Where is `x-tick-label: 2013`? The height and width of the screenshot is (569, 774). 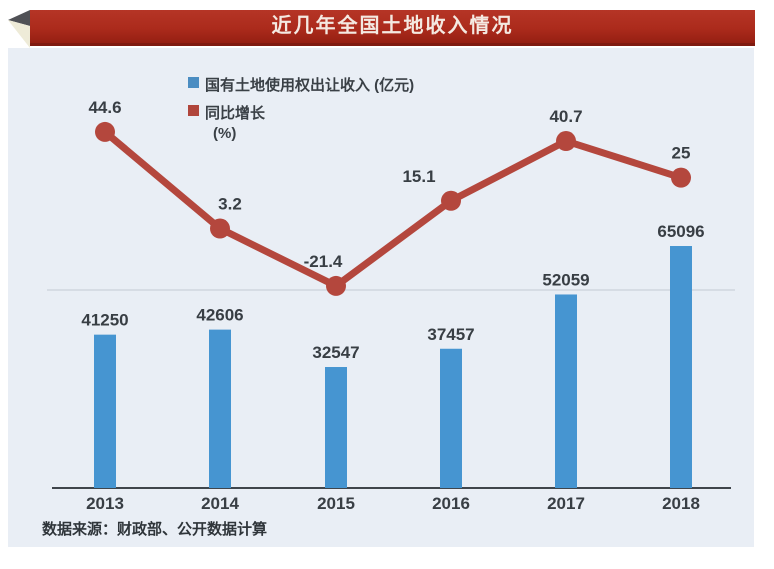
x-tick-label: 2013 is located at coordinates (105, 503).